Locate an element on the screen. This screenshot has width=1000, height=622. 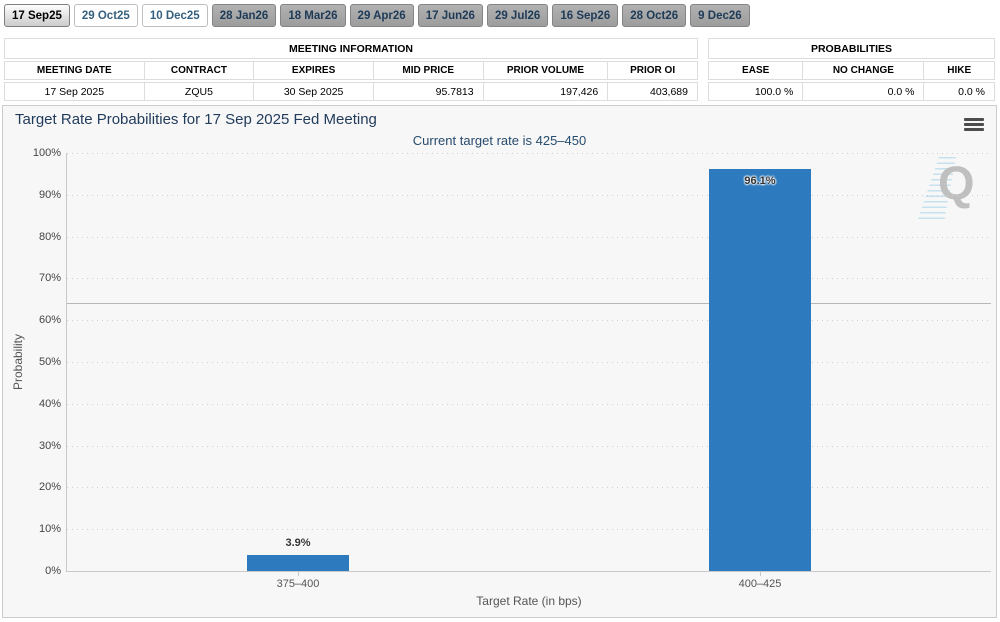
chart-menu-button is located at coordinates (974, 124).